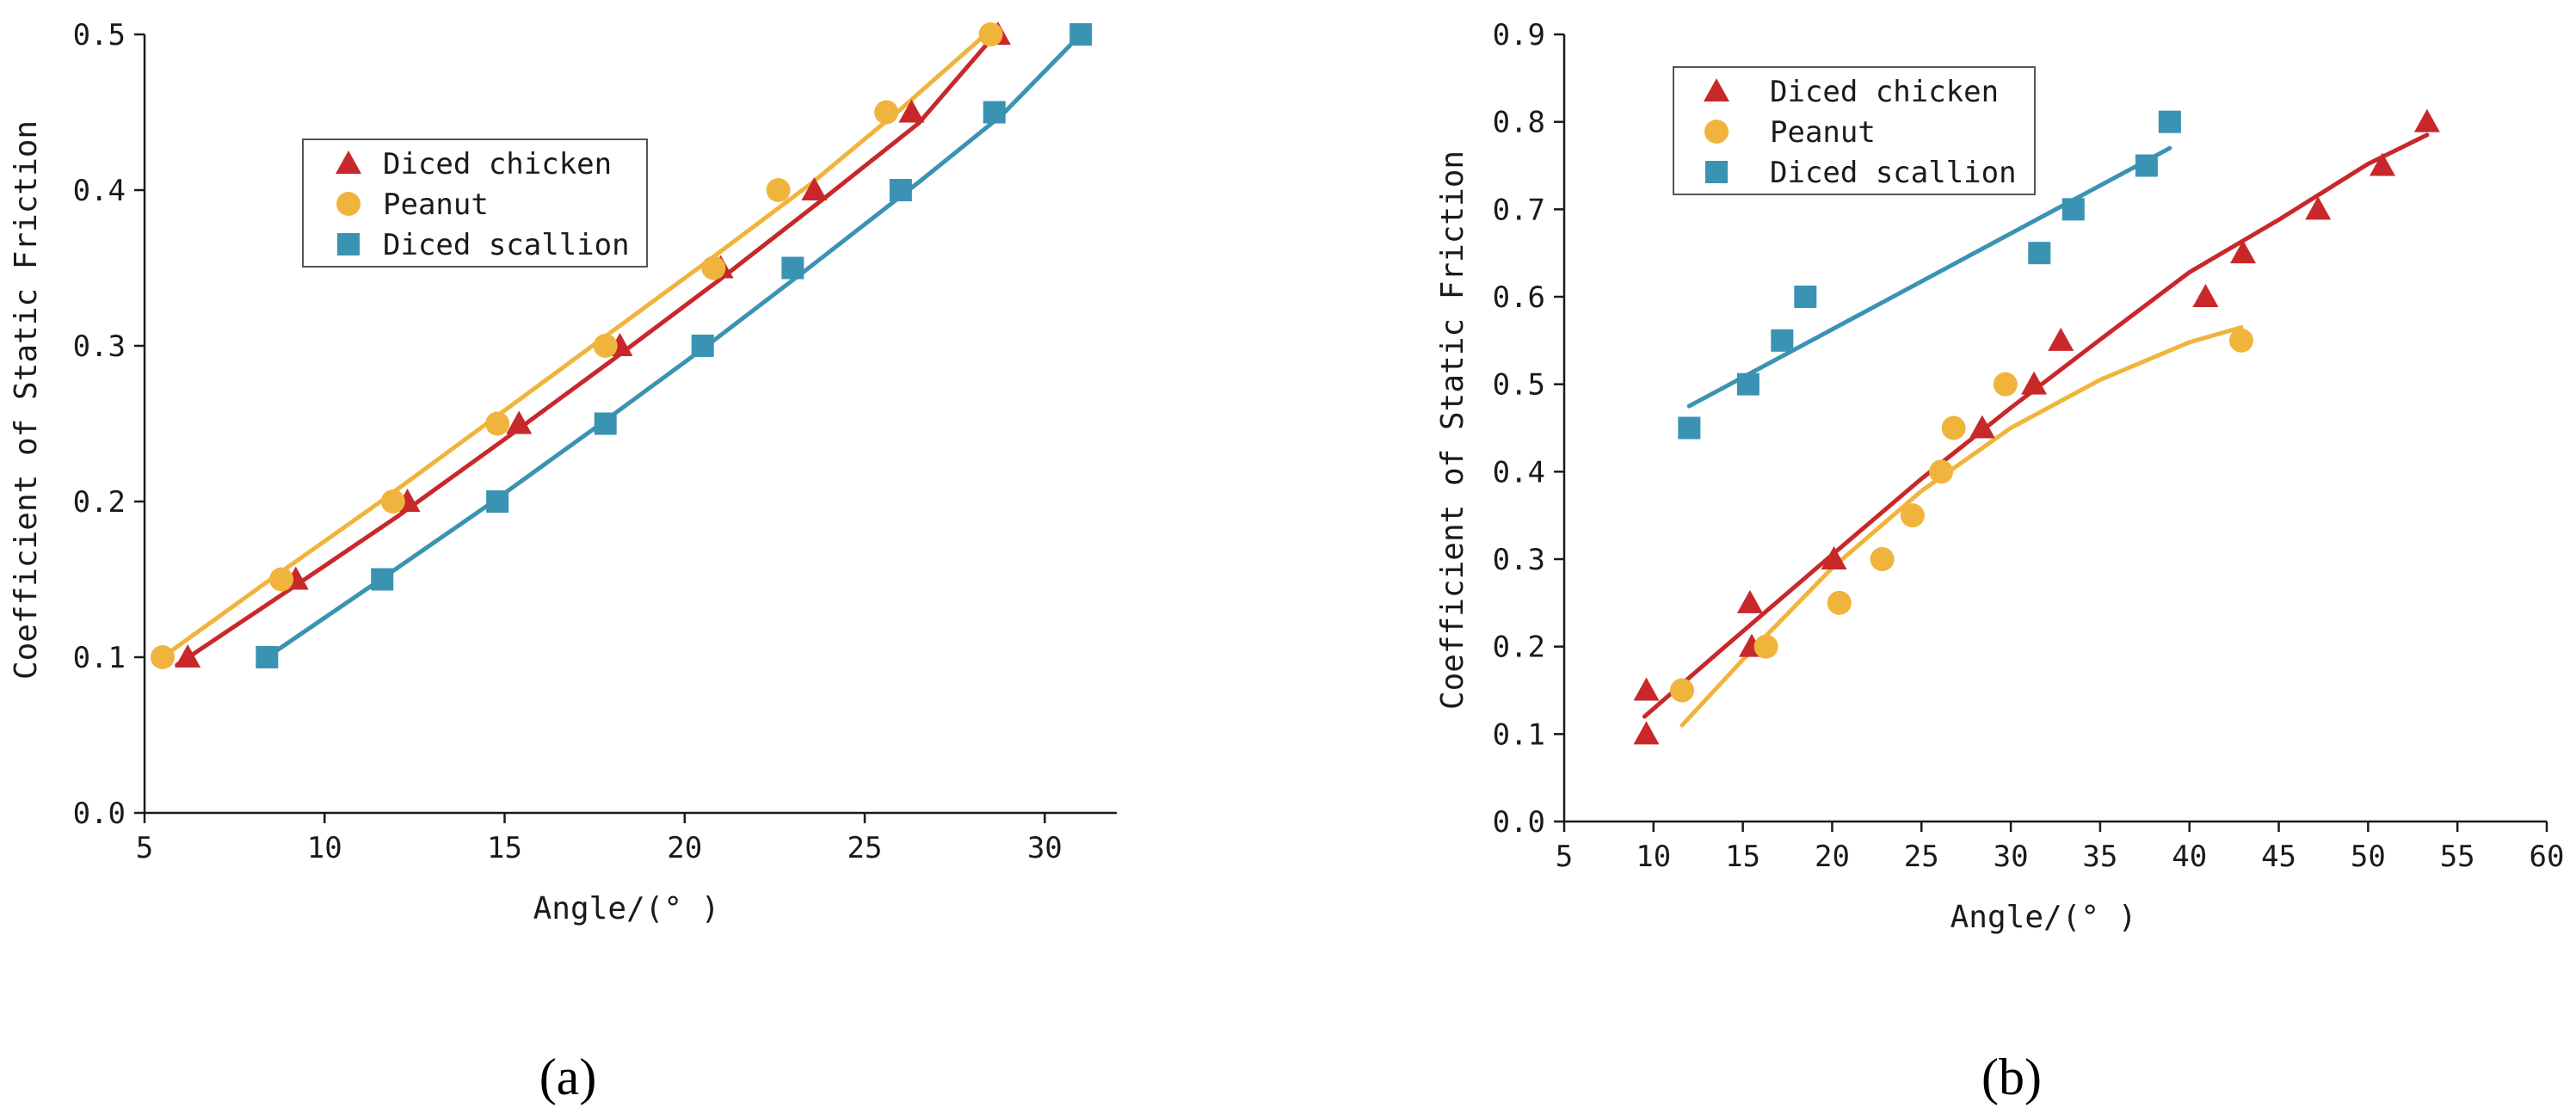 The height and width of the screenshot is (1120, 2576). I want to click on x-tick-label: 60, so click(2547, 857).